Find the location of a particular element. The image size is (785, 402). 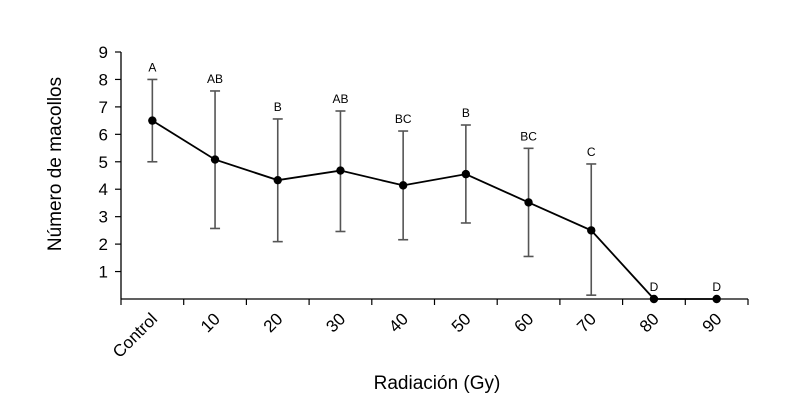

x-tick-labels: Control 10 20 30 40 50 60 70 80 90 is located at coordinates (417, 335).